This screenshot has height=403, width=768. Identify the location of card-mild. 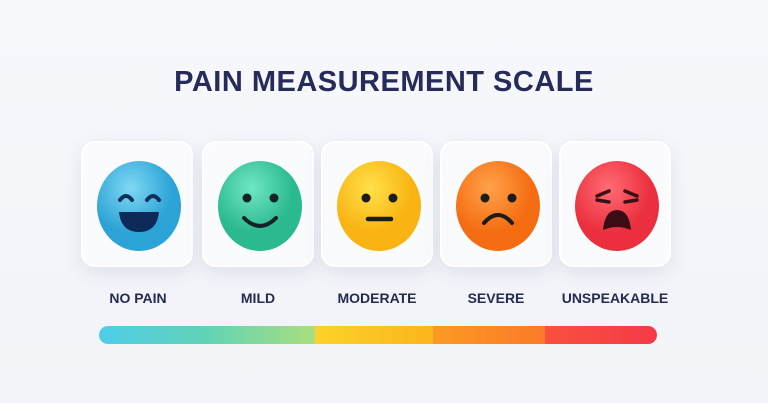
(258, 204).